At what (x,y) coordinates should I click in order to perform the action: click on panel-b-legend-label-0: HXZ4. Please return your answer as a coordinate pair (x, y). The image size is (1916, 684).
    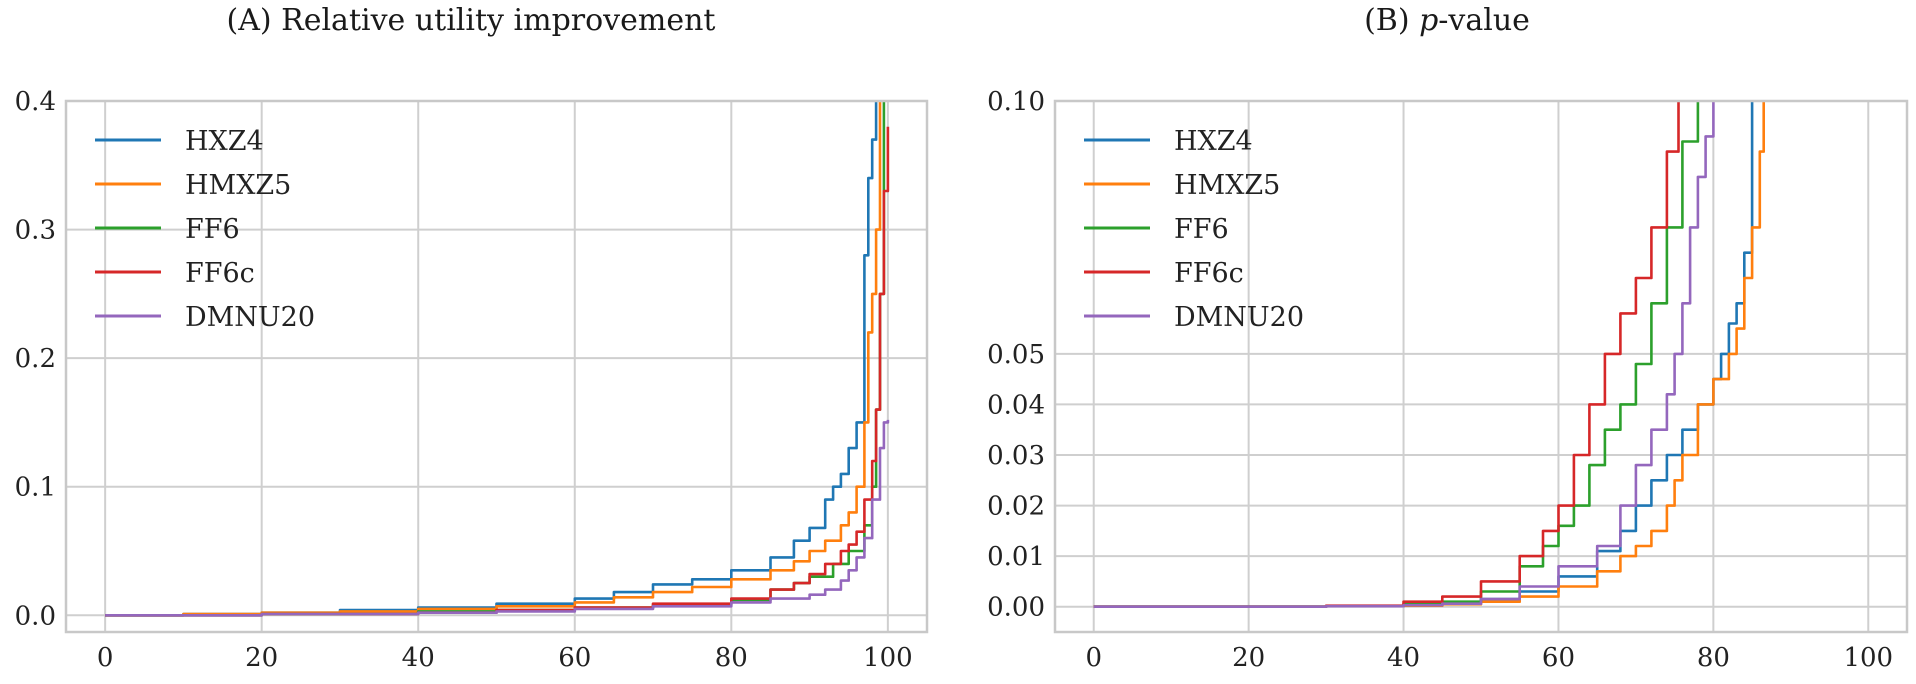
    Looking at the image, I should click on (1213, 141).